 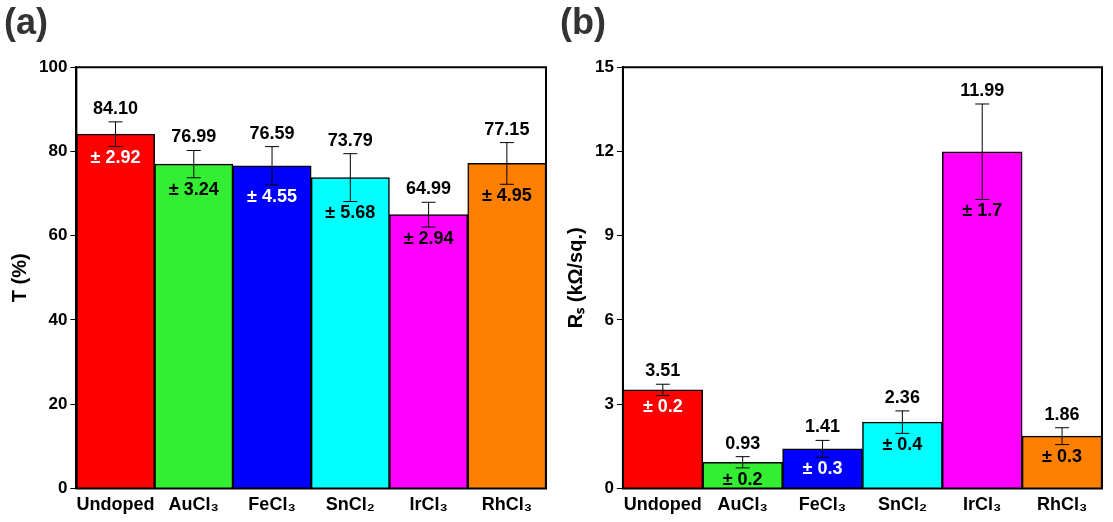 I want to click on data-label: 64.99, so click(x=429, y=188).